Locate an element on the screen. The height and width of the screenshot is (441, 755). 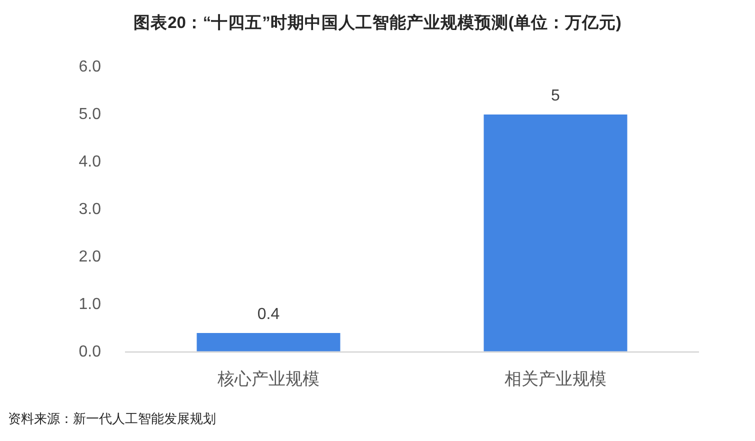
data-label: 0.4 is located at coordinates (268, 314).